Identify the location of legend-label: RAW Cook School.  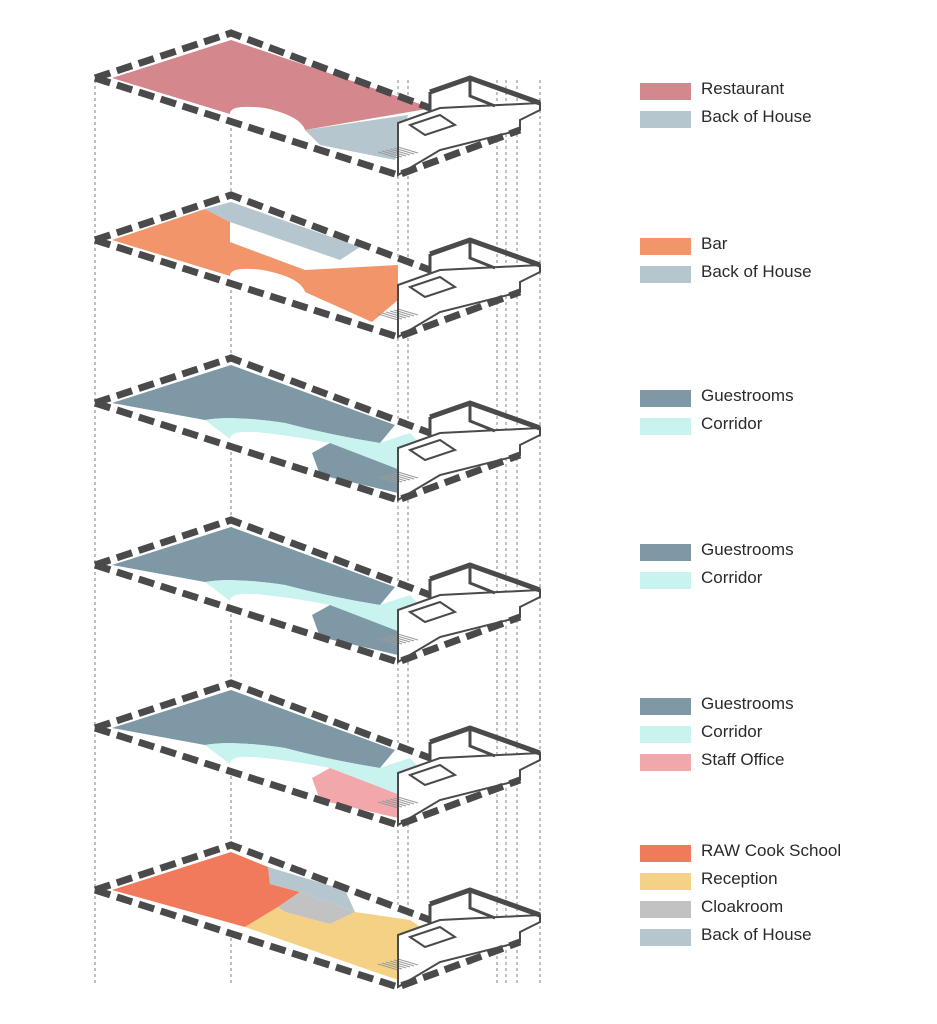
(771, 850).